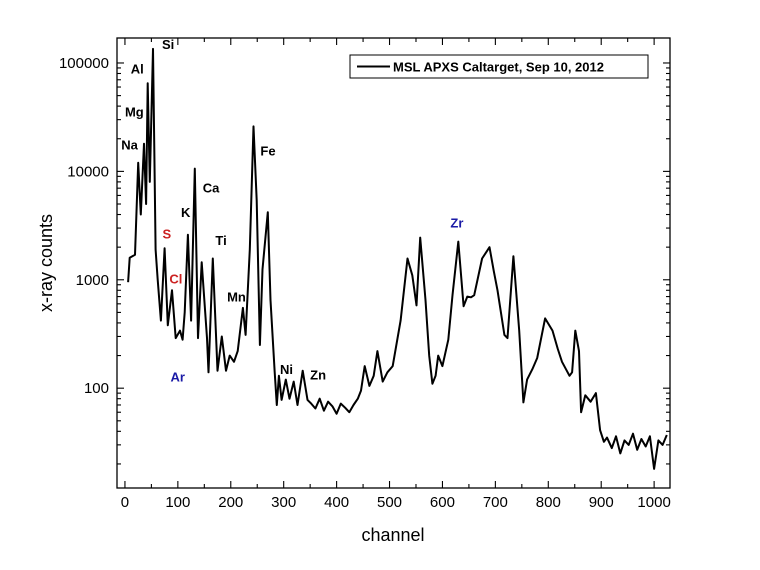 This screenshot has width=760, height=570. Describe the element at coordinates (137, 68) in the screenshot. I see `element-label-al: Al` at that location.